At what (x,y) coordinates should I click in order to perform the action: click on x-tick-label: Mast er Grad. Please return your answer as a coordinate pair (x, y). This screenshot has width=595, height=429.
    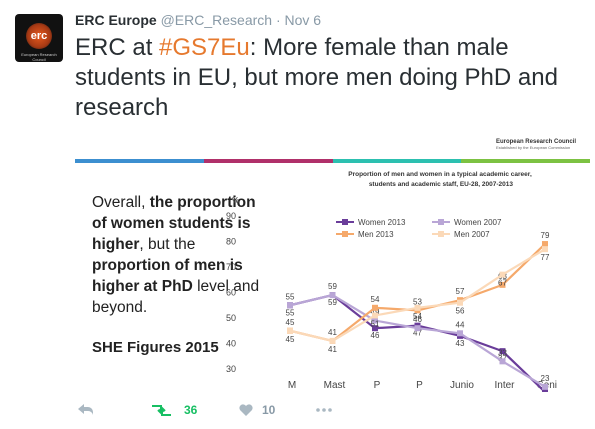
    Looking at the image, I should click on (334, 397).